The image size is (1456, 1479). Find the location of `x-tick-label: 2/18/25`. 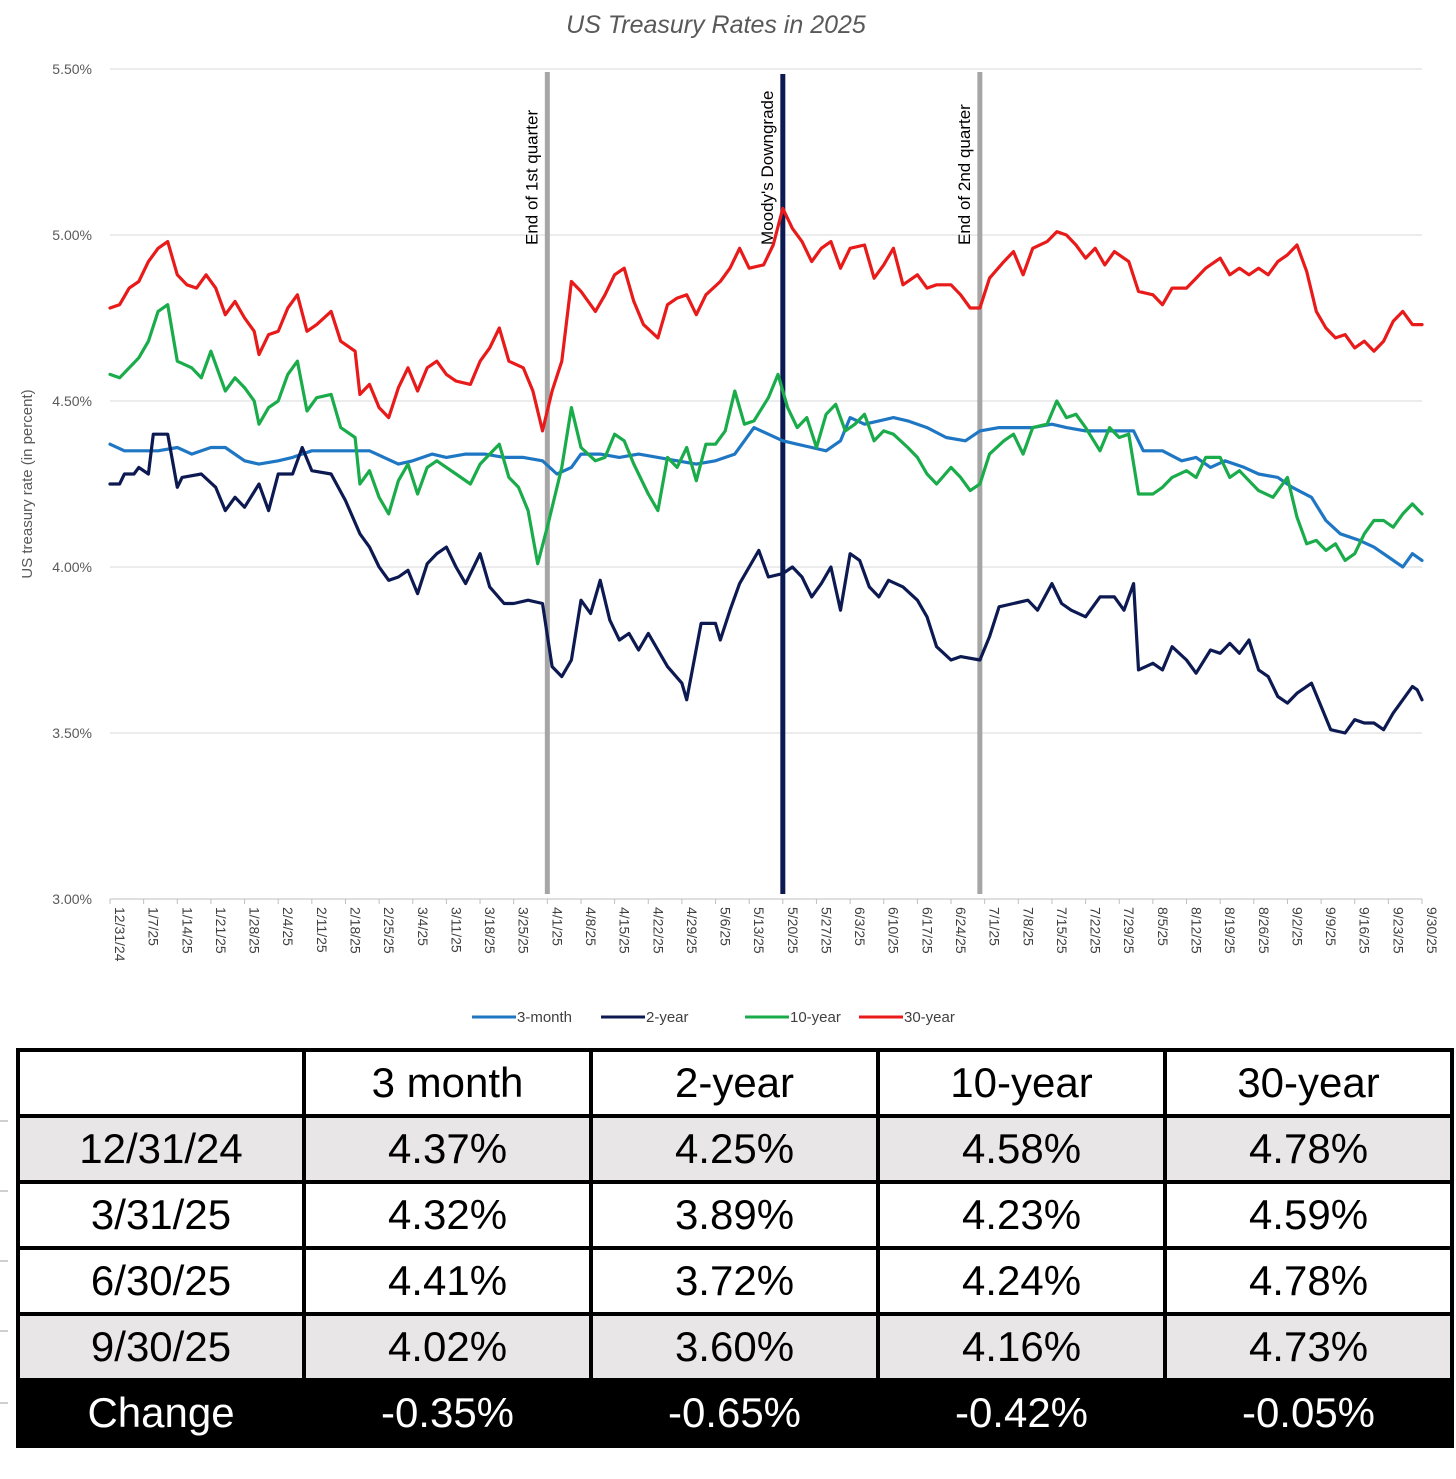

x-tick-label: 2/18/25 is located at coordinates (355, 930).